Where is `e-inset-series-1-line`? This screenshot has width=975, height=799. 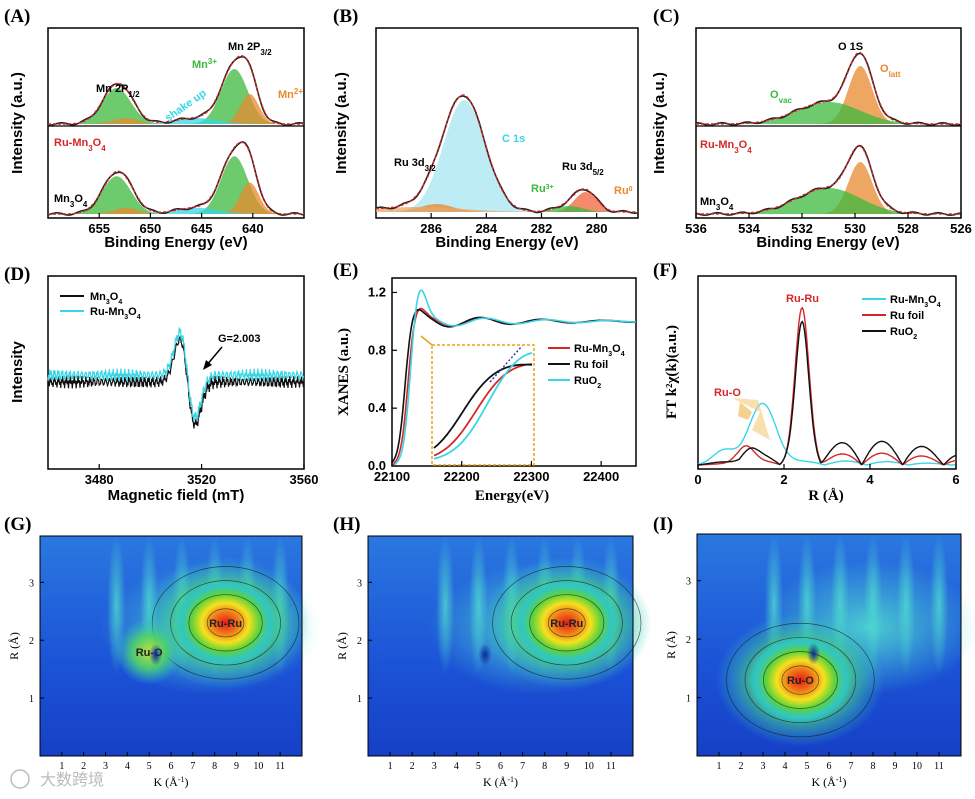
e-inset-series-1-line is located at coordinates (483, 406).